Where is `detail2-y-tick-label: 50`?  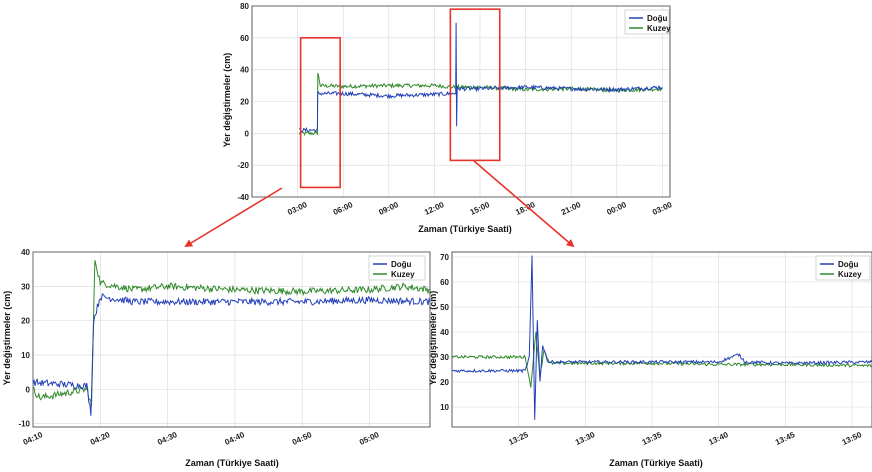 detail2-y-tick-label: 50 is located at coordinates (444, 307).